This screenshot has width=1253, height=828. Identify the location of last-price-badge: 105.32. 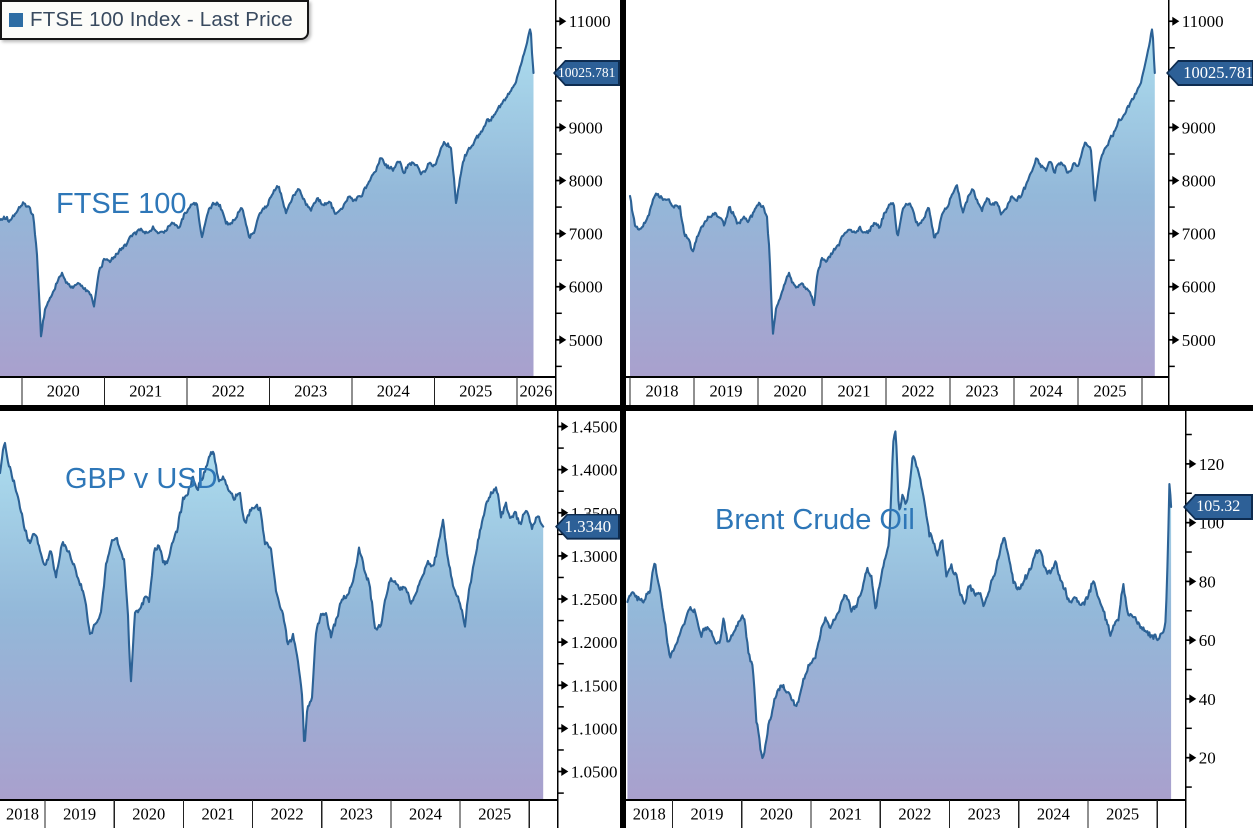
(1218, 507).